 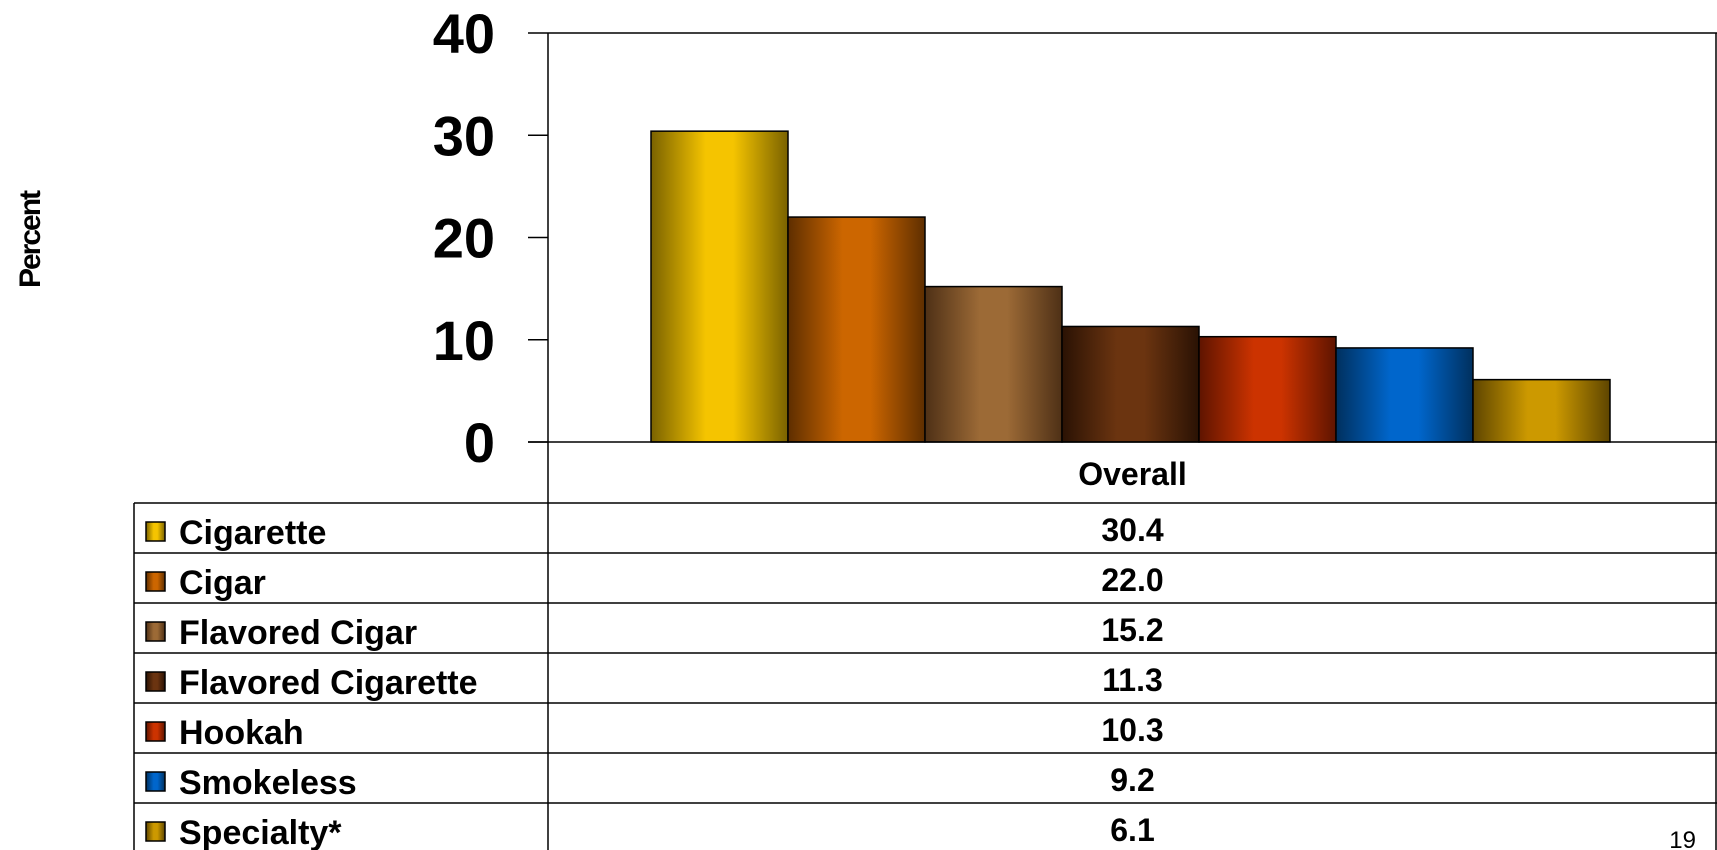 What do you see at coordinates (925, 633) in the screenshot?
I see `table-row: Flavored Cigar 15.2` at bounding box center [925, 633].